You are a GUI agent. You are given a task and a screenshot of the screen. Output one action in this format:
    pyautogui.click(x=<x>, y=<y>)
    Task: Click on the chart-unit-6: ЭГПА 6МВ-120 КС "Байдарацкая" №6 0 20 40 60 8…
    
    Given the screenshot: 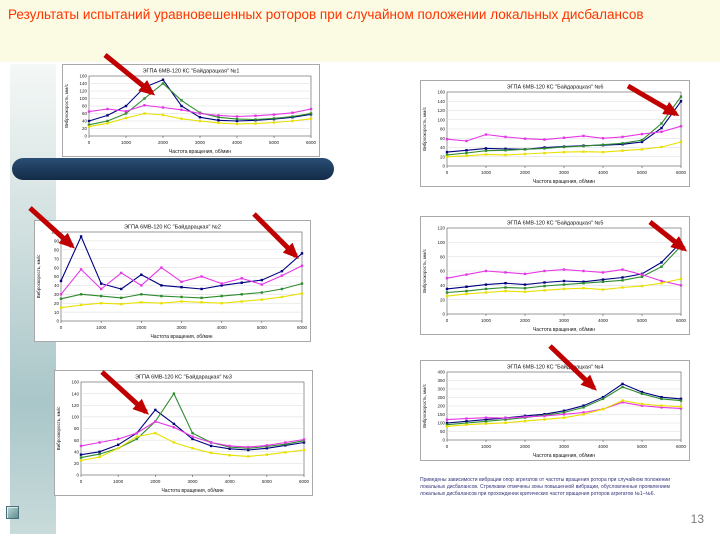 What is the action you would take?
    pyautogui.click(x=555, y=133)
    